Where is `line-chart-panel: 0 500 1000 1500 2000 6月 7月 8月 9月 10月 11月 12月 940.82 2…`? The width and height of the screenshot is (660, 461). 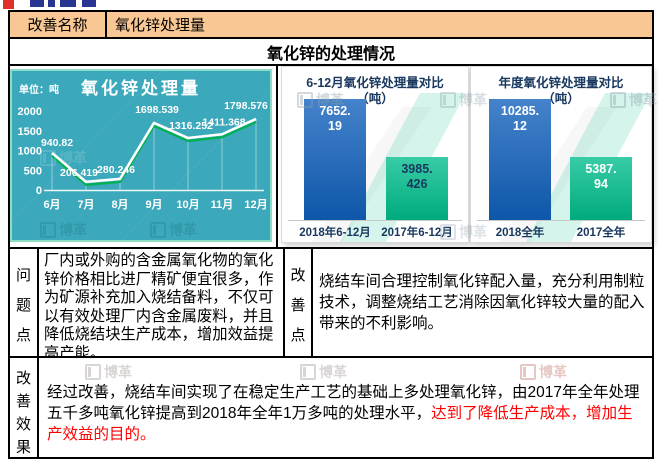
line-chart-panel: 0 500 1000 1500 2000 6月 7月 8月 9月 10月 11月 12月 940.82 2… is located at coordinates (141, 155).